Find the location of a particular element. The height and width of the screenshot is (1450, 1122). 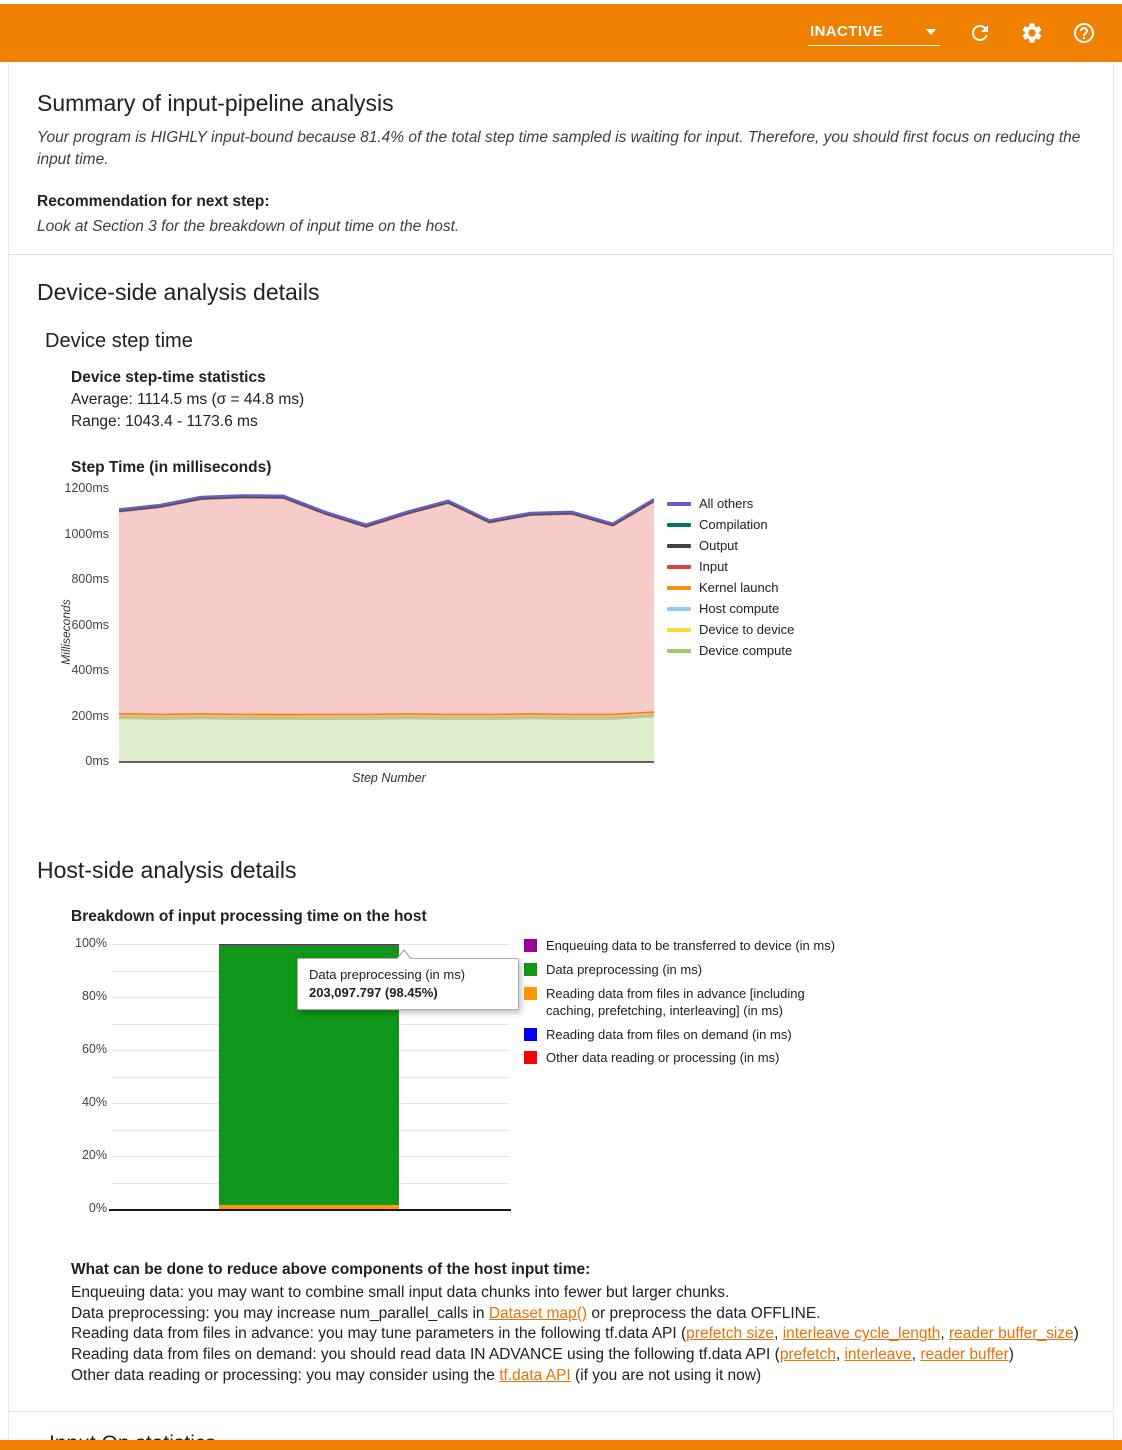

doc-link: interleave cycle_length is located at coordinates (861, 1334).